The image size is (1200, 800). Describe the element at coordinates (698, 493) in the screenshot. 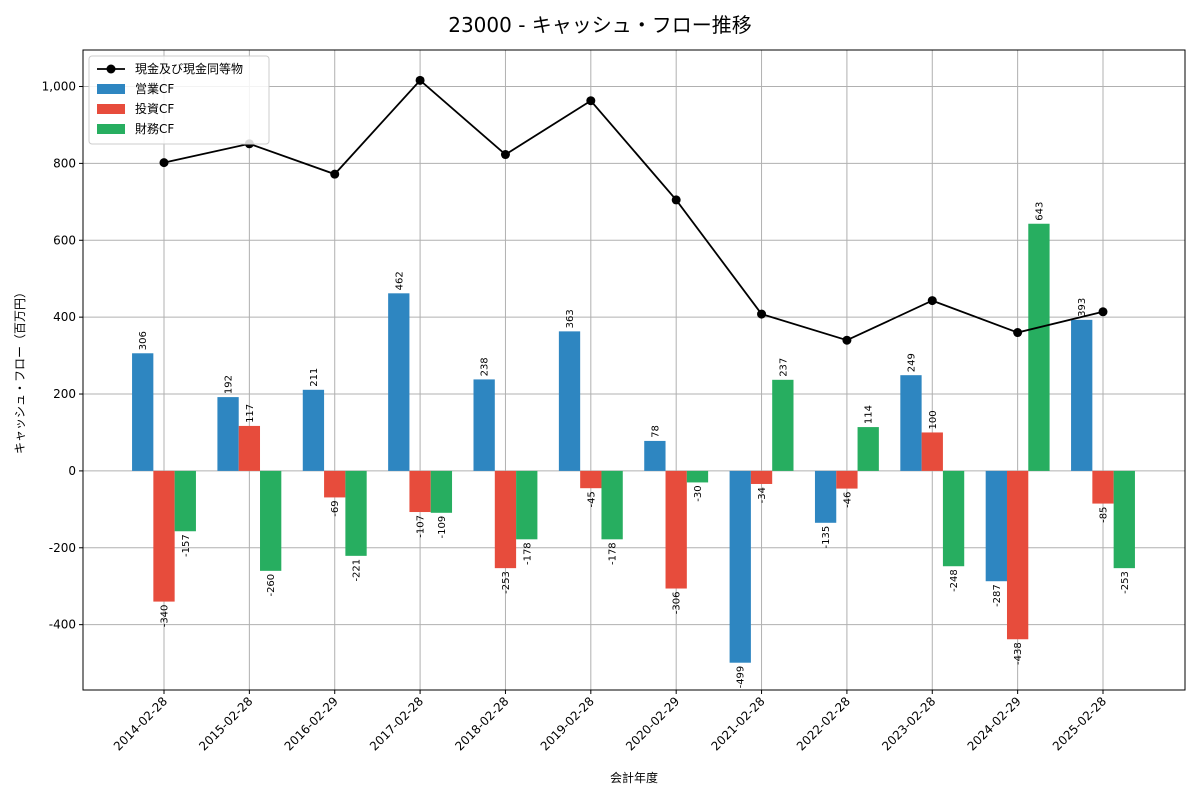

I see `bar-value-label: -30` at that location.